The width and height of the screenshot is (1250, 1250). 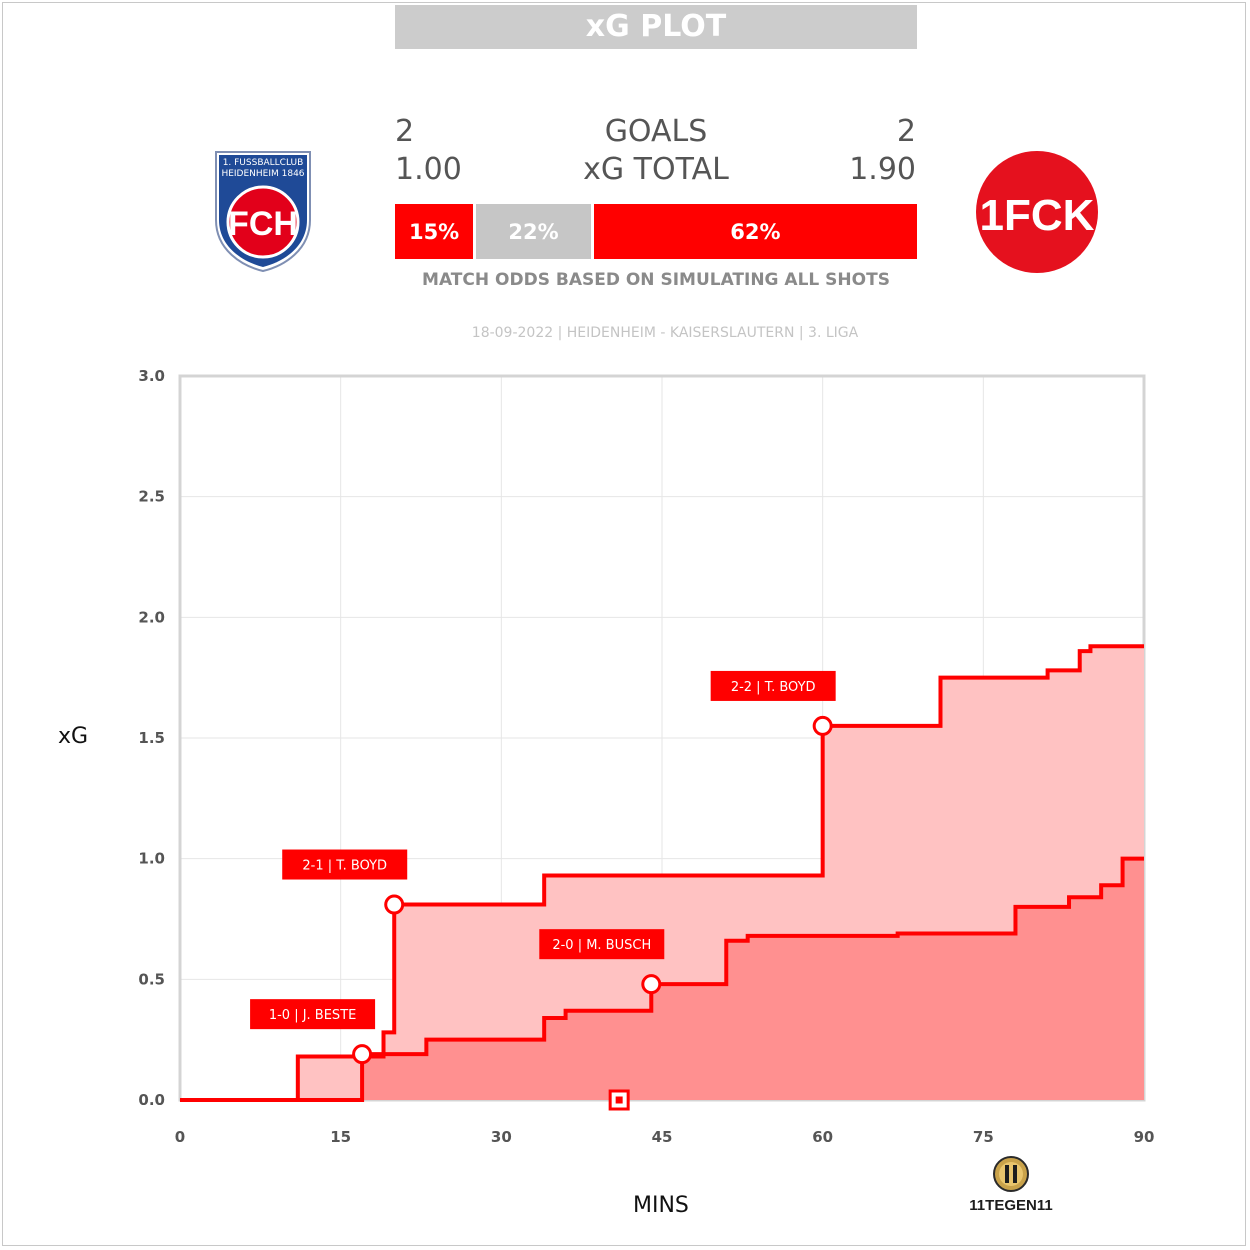 I want to click on away-crest-monogram: 1FCK, so click(x=1037, y=215).